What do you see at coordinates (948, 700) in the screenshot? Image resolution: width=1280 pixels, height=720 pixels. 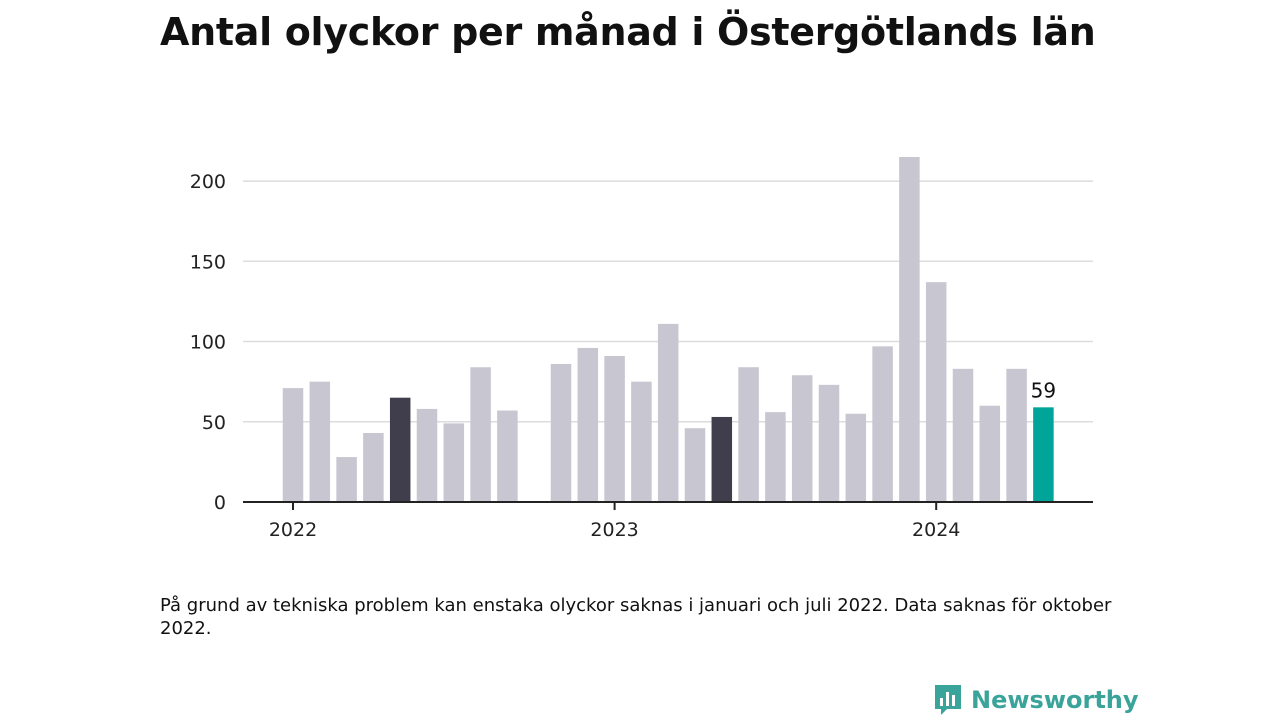 I see `bar-chart-speech-icon` at bounding box center [948, 700].